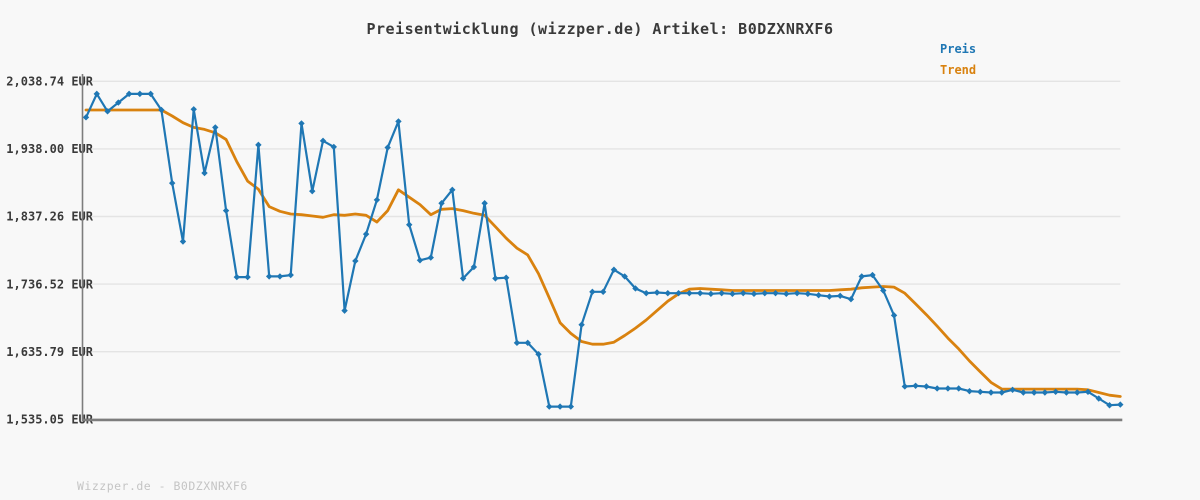  I want to click on svg-text: 1,635.79 EUR, so click(49, 352).